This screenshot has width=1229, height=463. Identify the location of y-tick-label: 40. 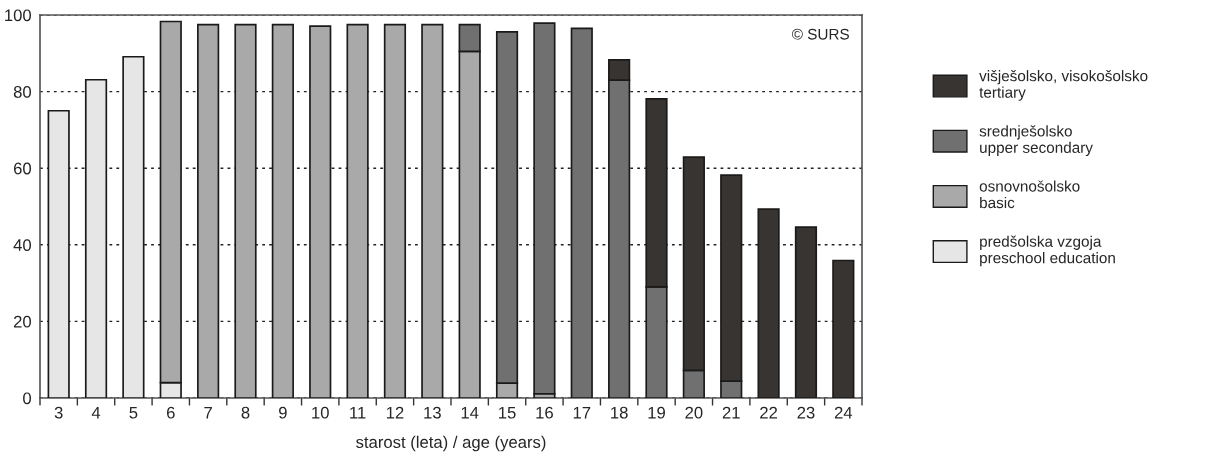
(22, 245).